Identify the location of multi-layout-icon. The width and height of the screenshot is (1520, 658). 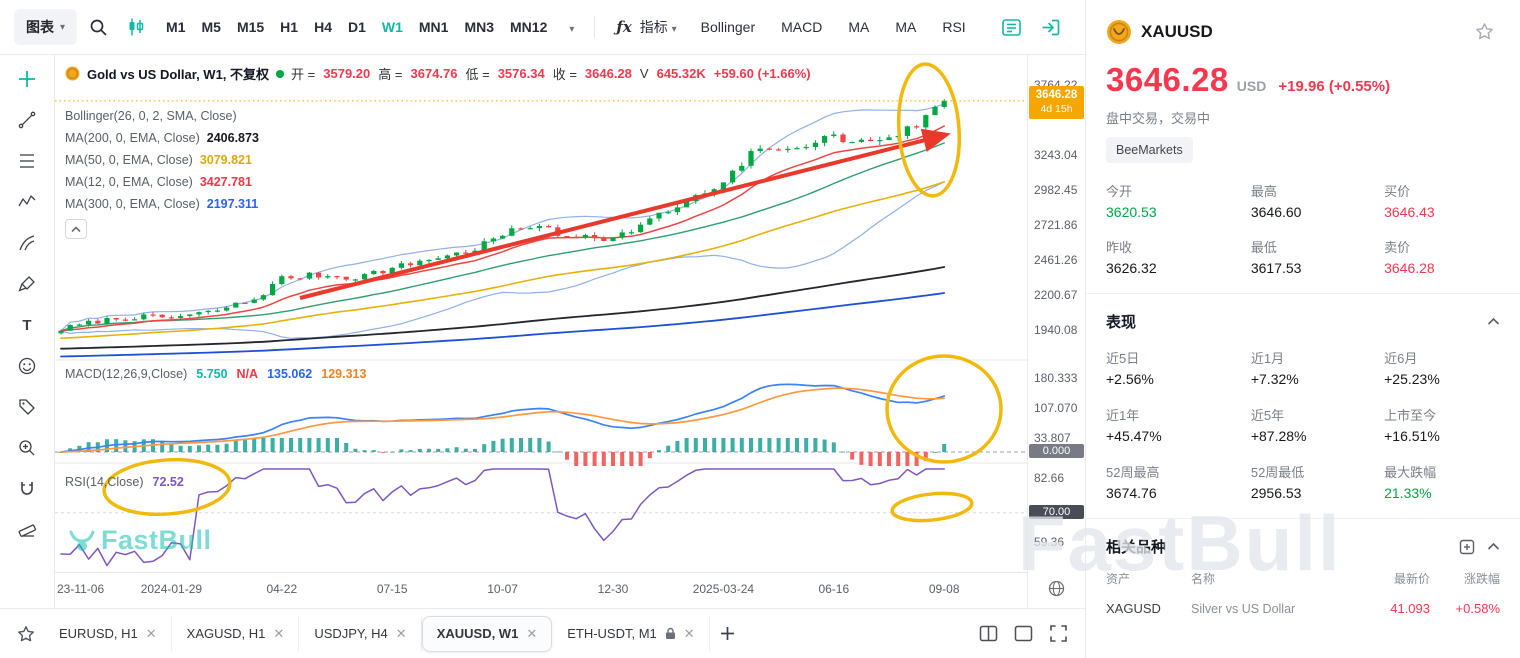
(988, 633).